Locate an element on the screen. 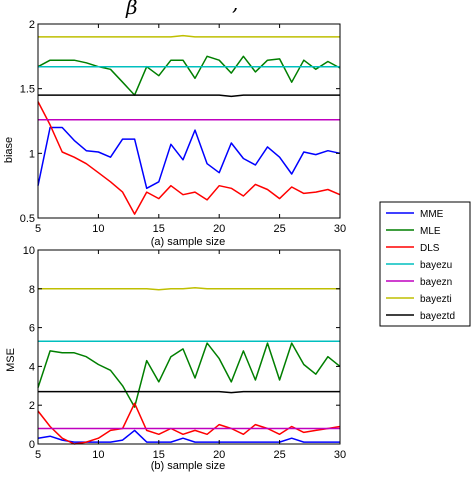 The image size is (474, 477). top-comma: , is located at coordinates (235, 7).